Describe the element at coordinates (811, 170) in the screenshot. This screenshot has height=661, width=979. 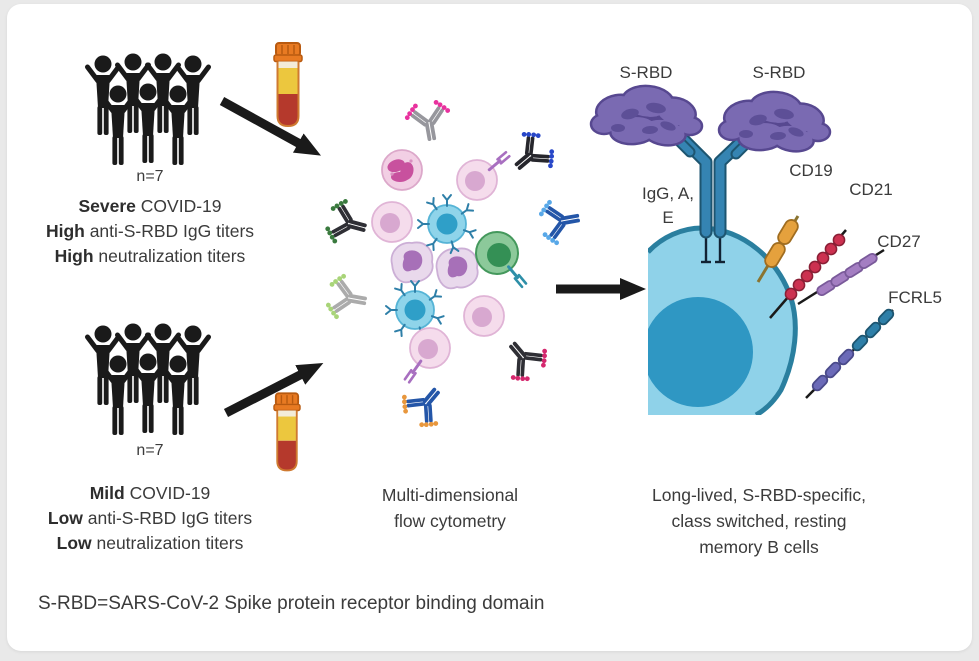
I see `cd19-label: CD19` at that location.